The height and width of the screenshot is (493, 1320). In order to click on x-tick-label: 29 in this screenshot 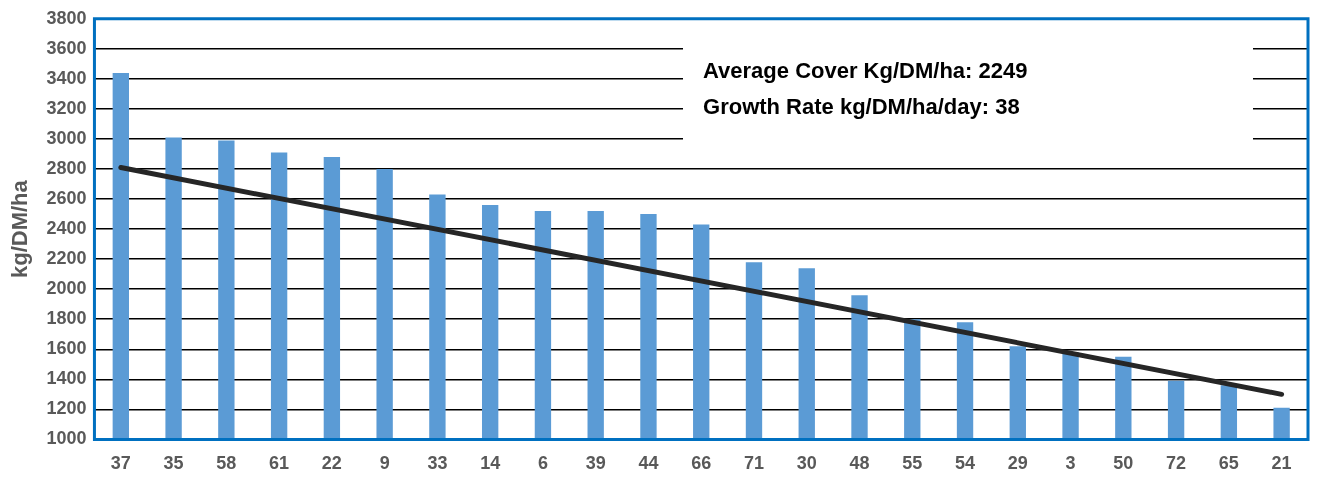, I will do `click(1017, 463)`.